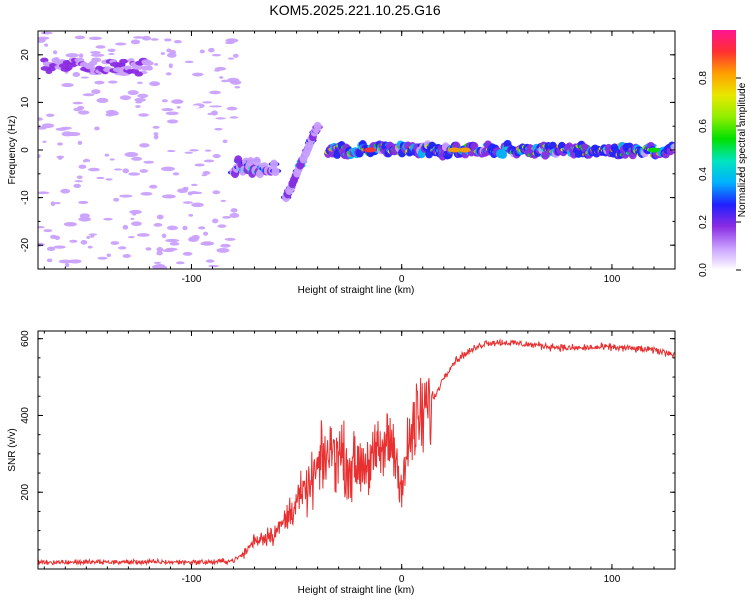 The image size is (750, 600). Describe the element at coordinates (703, 270) in the screenshot. I see `colorbar-tick-label: 0.0` at that location.